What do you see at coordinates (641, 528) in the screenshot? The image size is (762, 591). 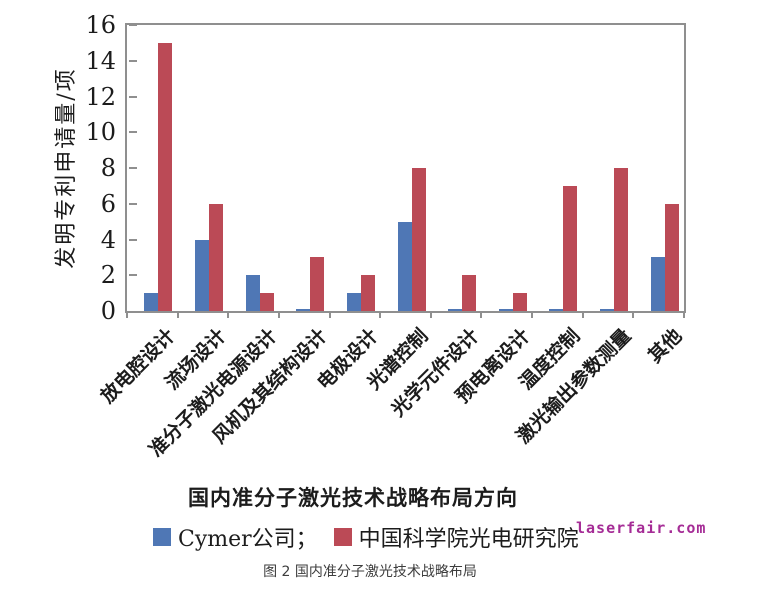 I see `watermark-laserfair: laserfair.com` at bounding box center [641, 528].